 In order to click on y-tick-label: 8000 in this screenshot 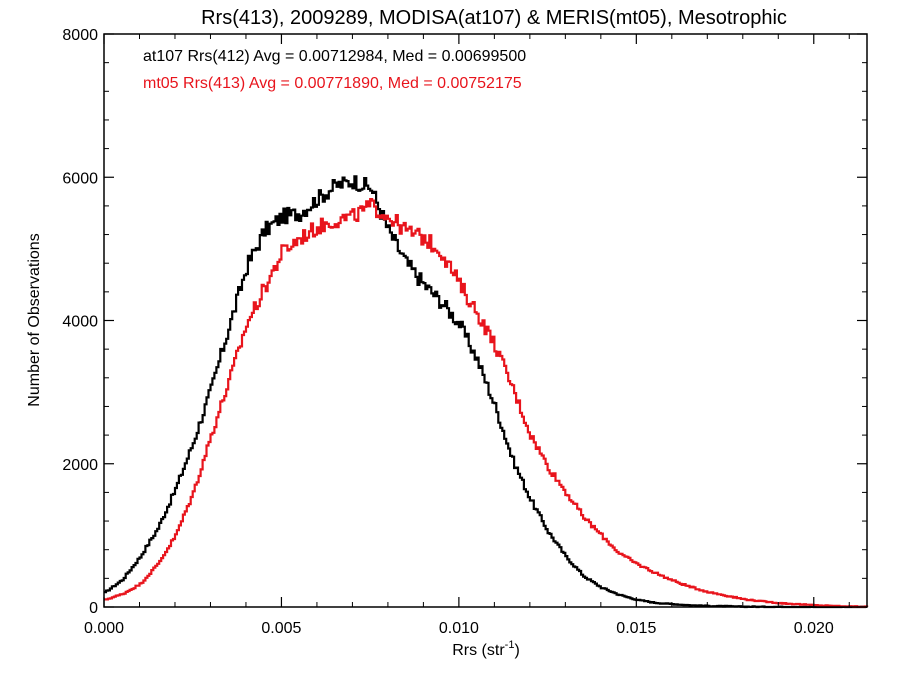, I will do `click(80, 35)`.